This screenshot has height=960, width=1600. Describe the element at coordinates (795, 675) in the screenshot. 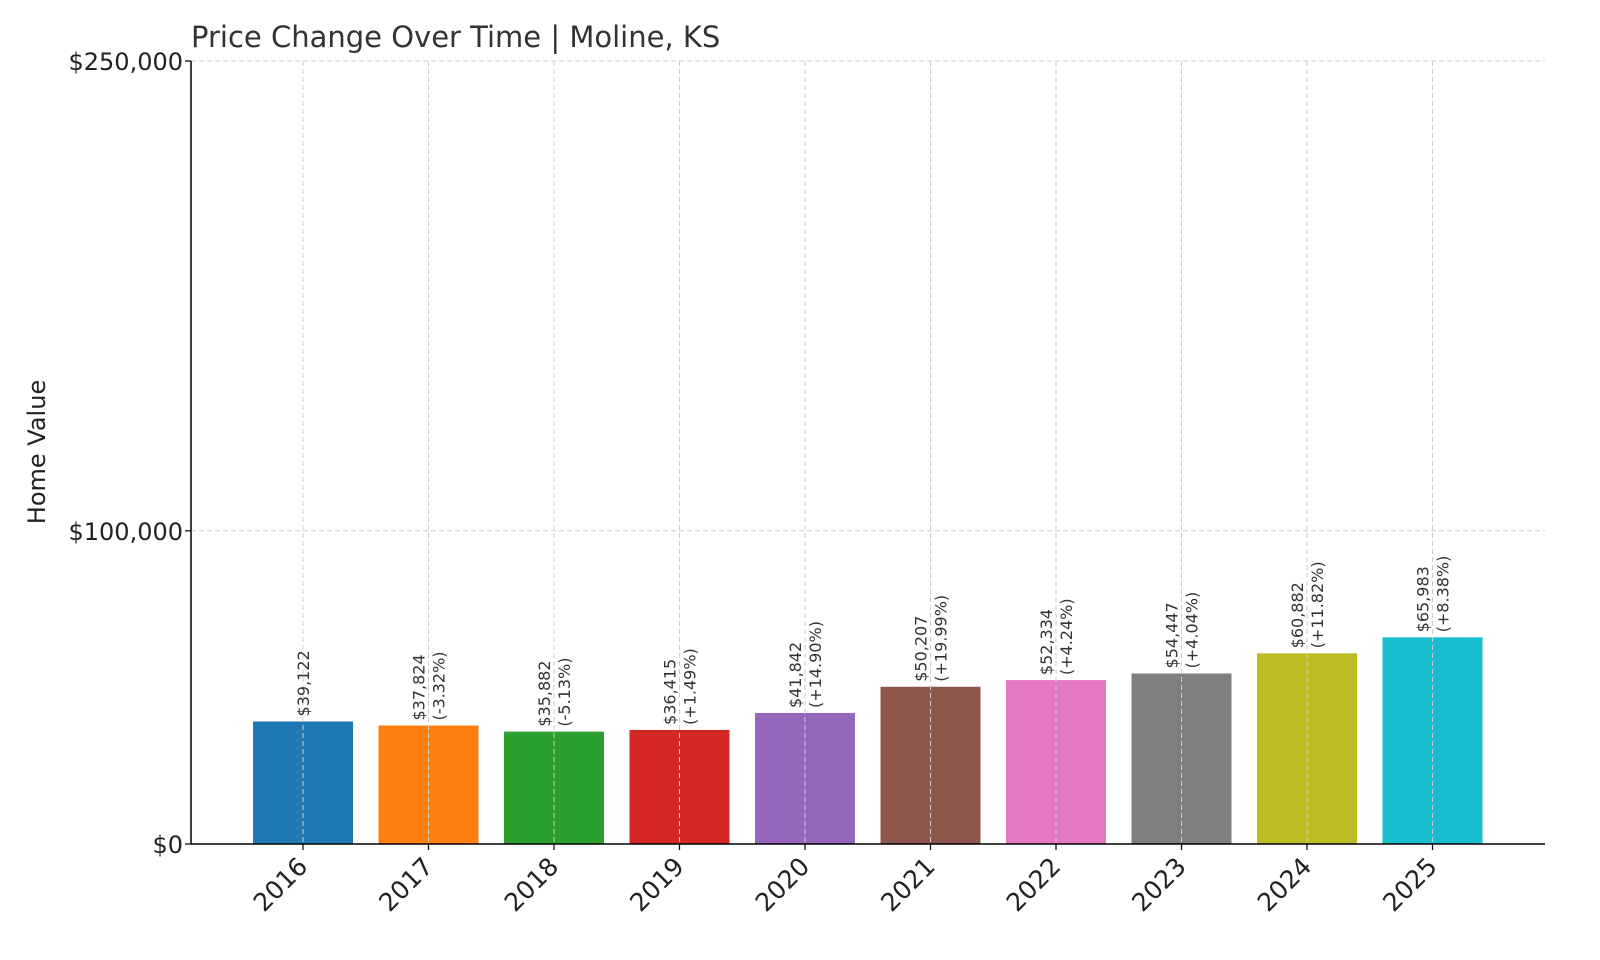

I see `value-label-2020: $41,842` at that location.